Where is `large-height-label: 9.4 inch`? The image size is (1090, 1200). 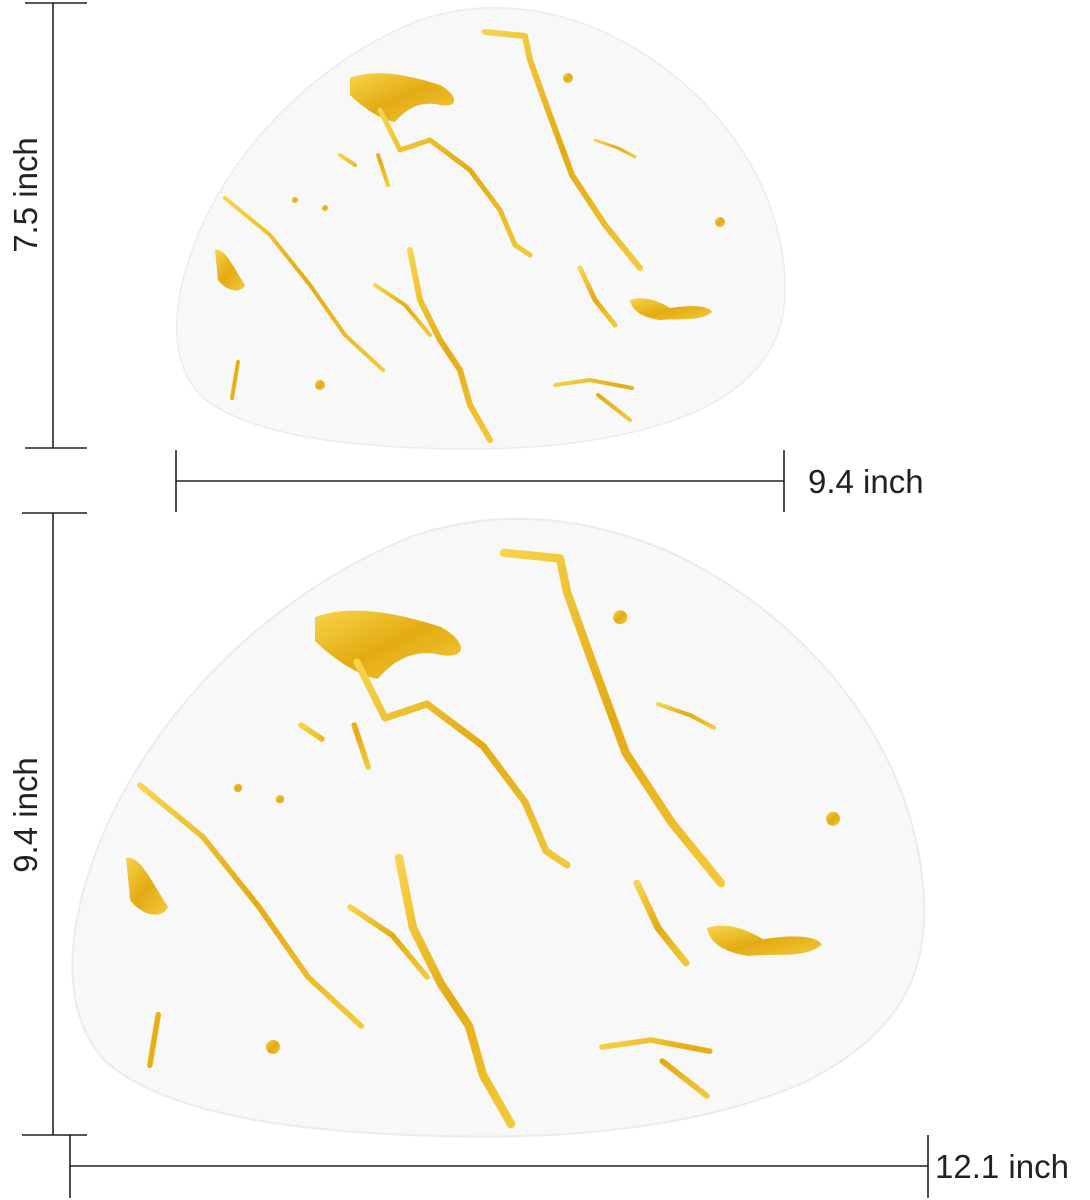
large-height-label: 9.4 inch is located at coordinates (25, 815).